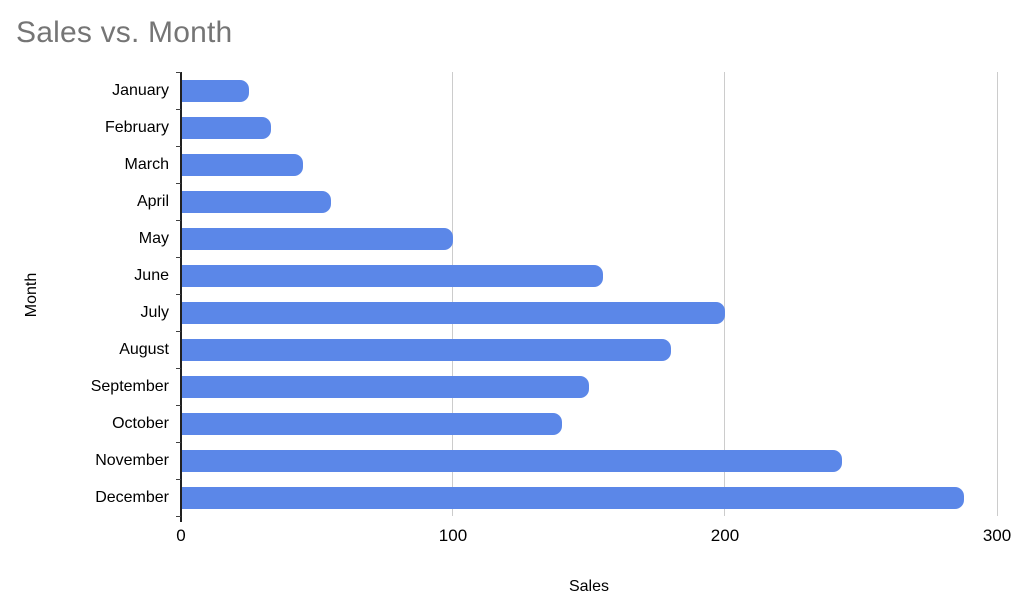  Describe the element at coordinates (144, 349) in the screenshot. I see `category-label: August` at that location.